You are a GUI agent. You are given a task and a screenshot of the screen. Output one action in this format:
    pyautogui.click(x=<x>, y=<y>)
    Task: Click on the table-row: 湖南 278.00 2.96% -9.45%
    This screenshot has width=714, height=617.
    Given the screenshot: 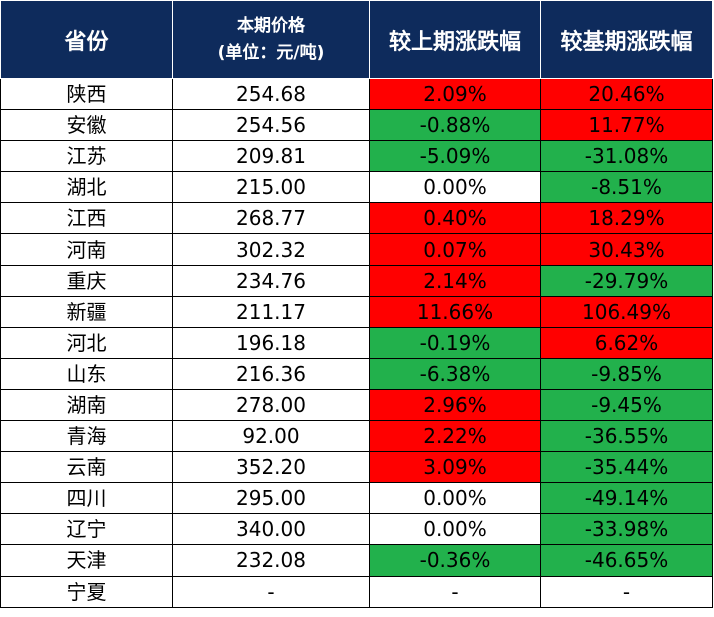 What is the action you would take?
    pyautogui.click(x=356, y=405)
    